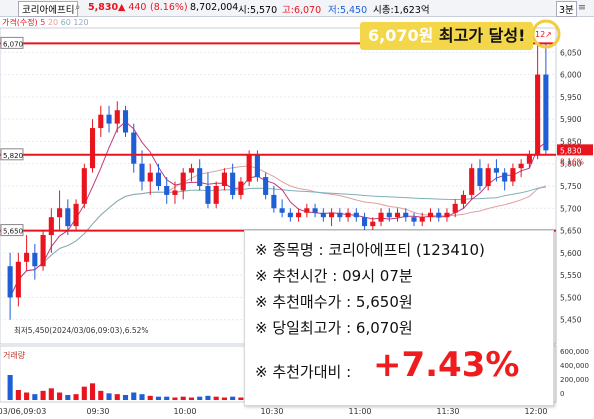 The image size is (594, 419). Describe the element at coordinates (566, 9) in the screenshot. I see `timeframe-button: 3분` at that location.